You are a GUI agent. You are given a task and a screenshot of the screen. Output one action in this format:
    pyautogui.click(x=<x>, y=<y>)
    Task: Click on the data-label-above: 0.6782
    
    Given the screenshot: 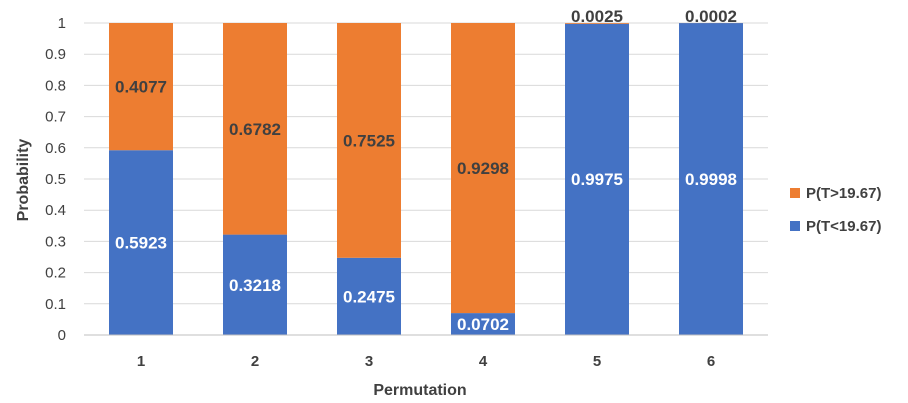 What is the action you would take?
    pyautogui.click(x=255, y=129)
    